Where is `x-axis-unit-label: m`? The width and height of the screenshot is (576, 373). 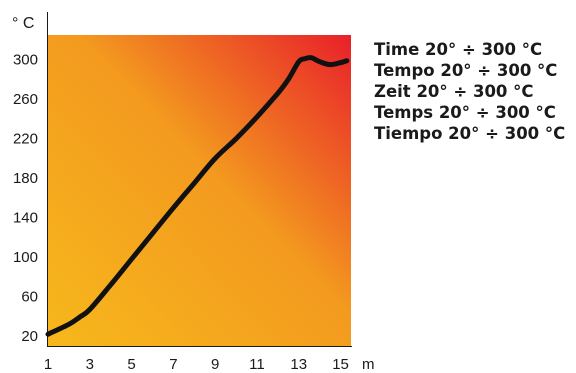
x-axis-unit-label: m is located at coordinates (368, 364).